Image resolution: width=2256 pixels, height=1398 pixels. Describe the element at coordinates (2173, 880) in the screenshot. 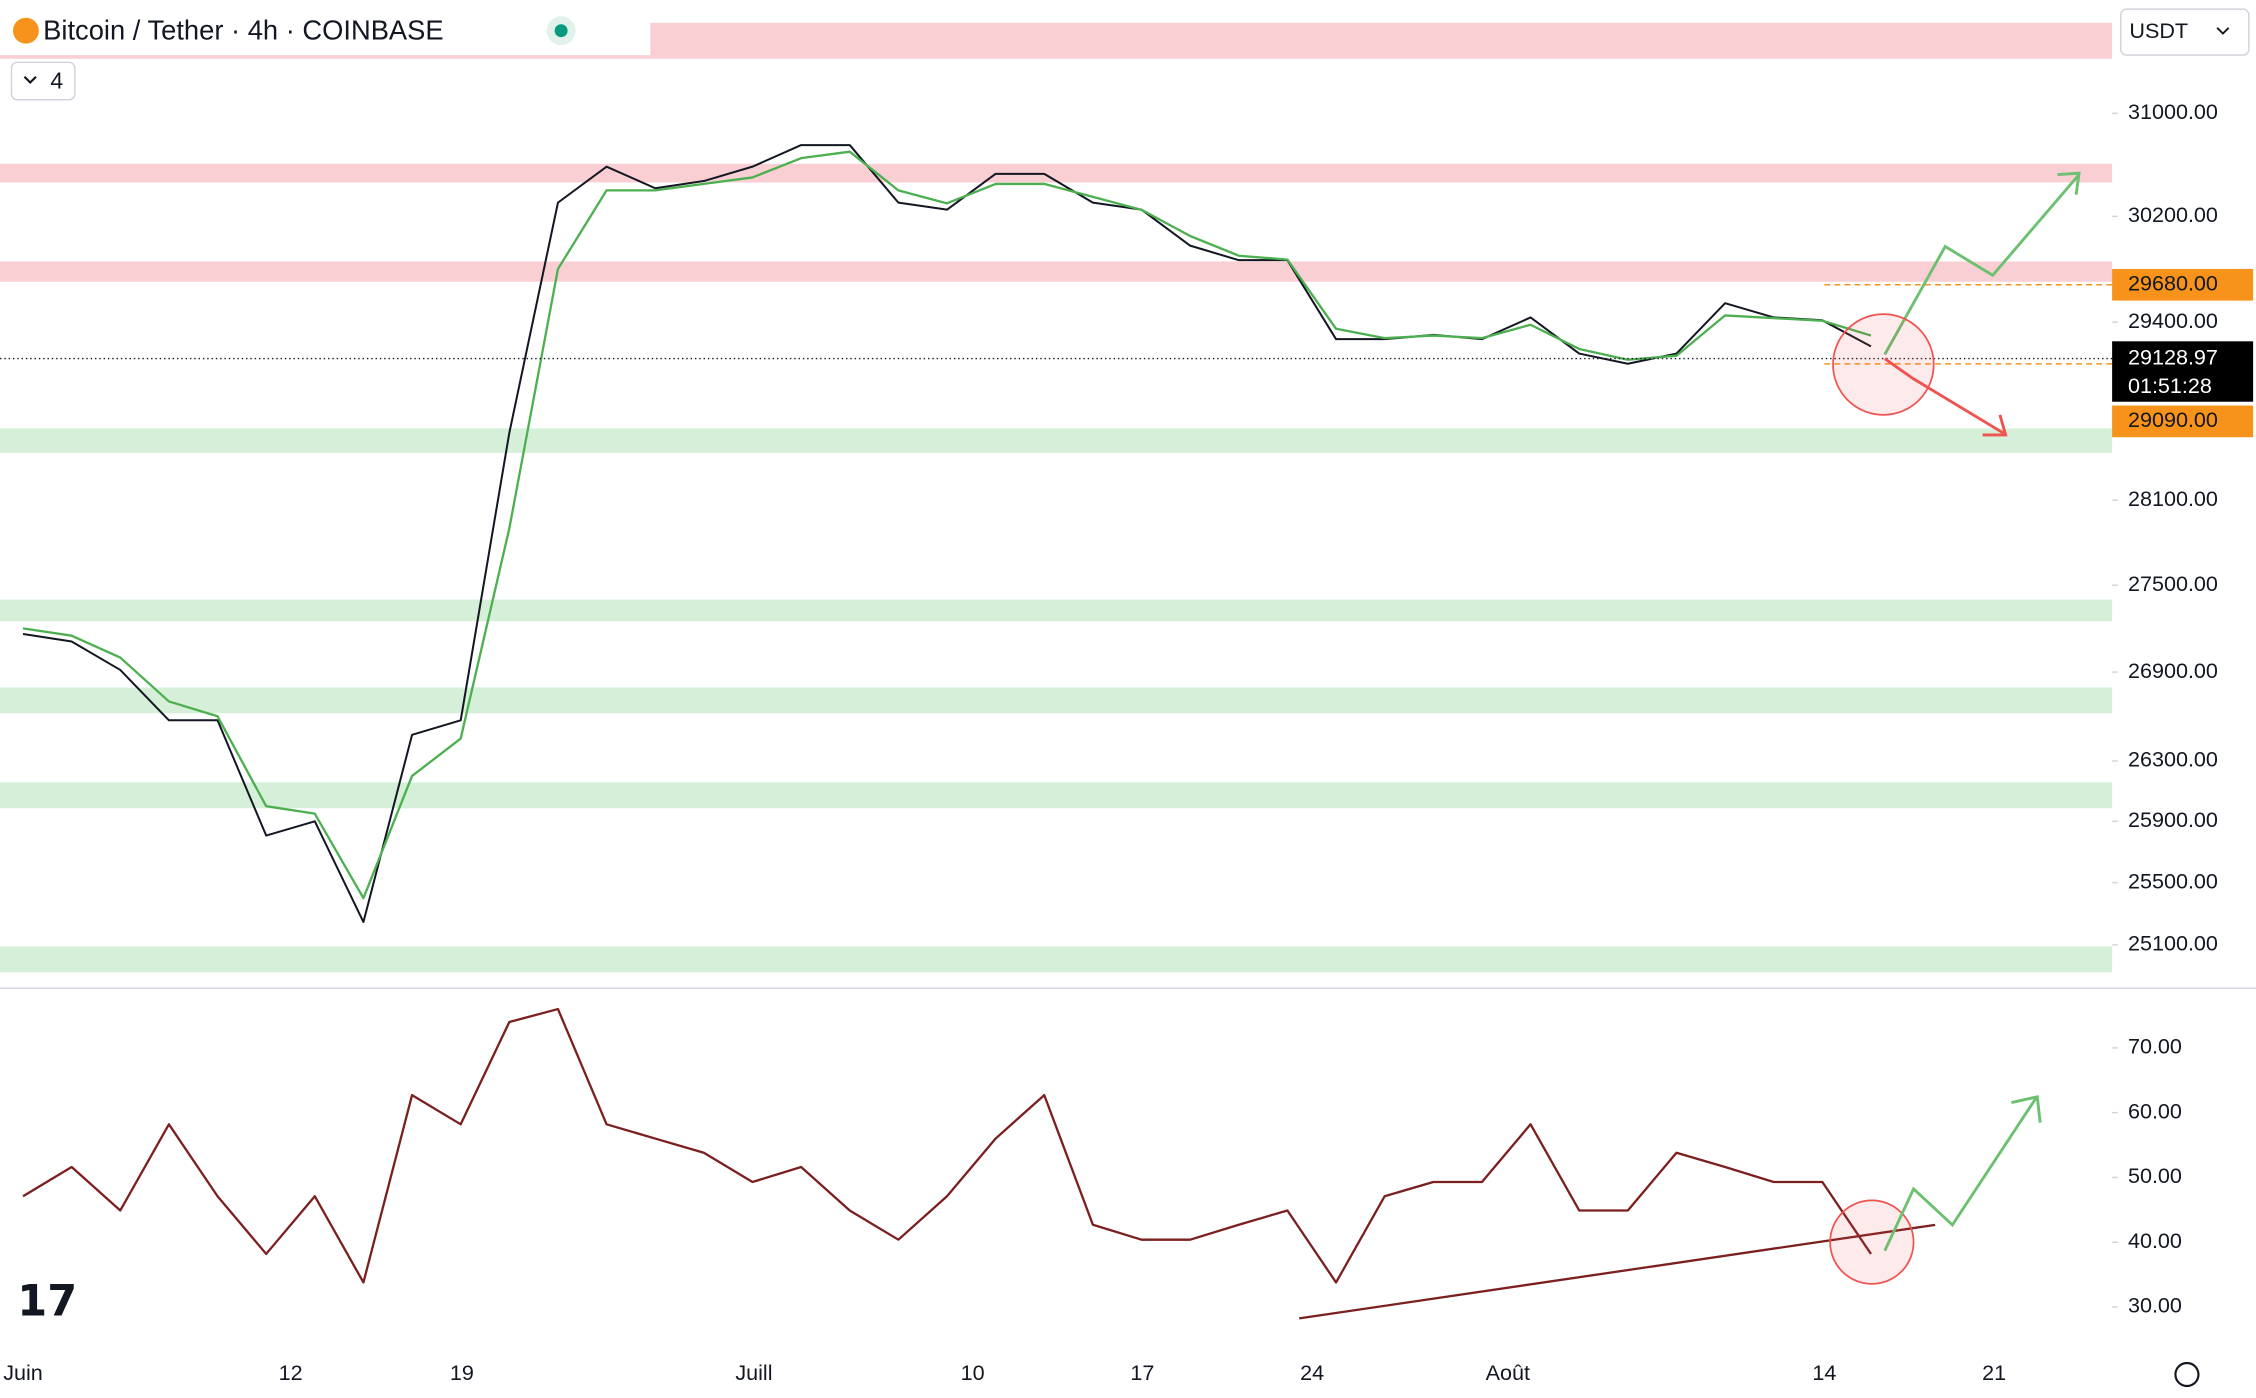

I see `y-tick-label: 25500.00` at that location.